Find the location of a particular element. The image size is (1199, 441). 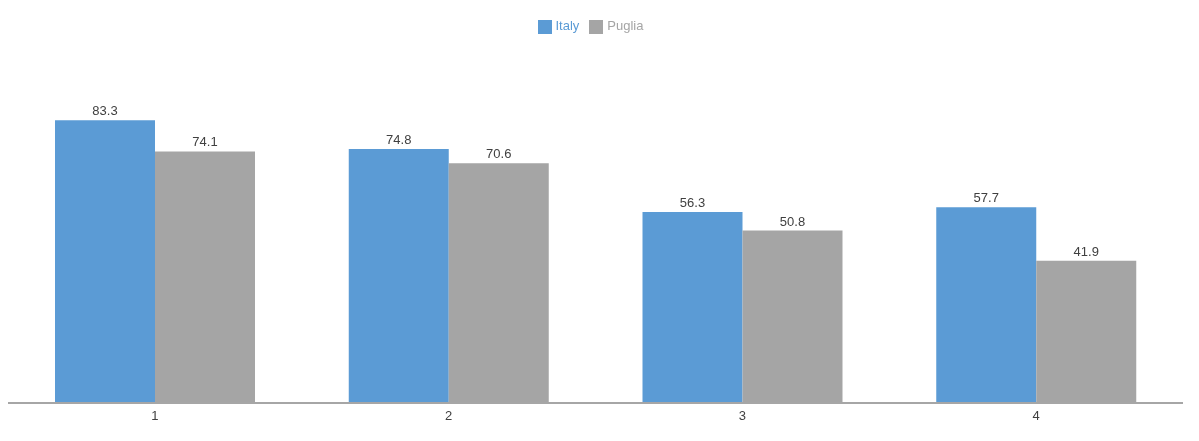

x-tick-label: 2 is located at coordinates (449, 416).